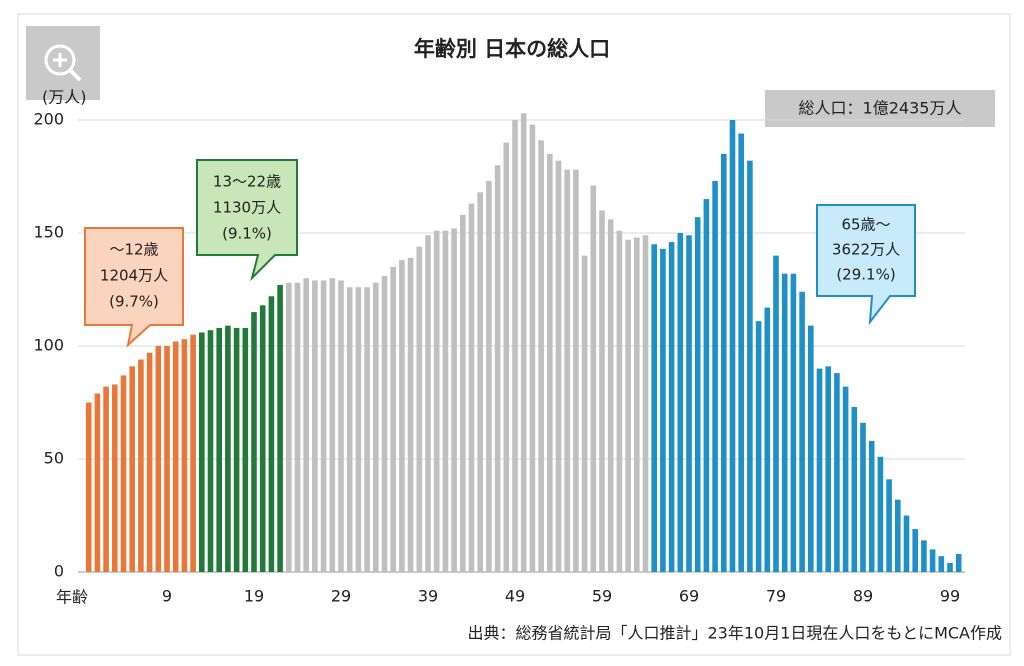  I want to click on callout-text: 65歳～, so click(865, 225).